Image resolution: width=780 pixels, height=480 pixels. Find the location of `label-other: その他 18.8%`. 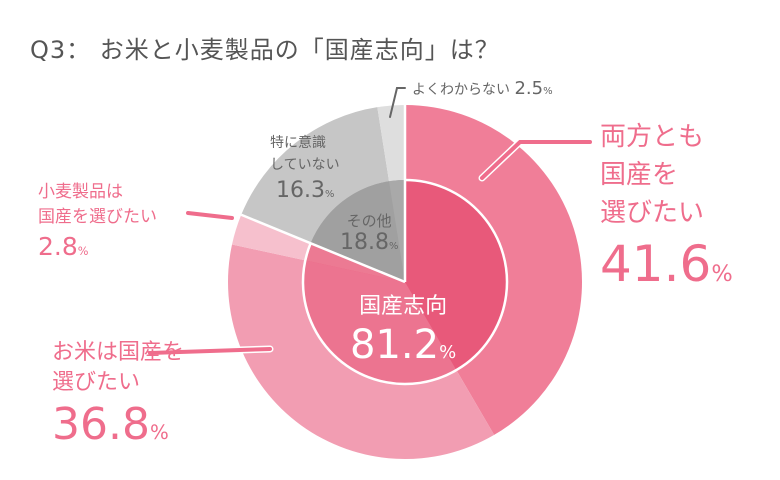

label-other: その他 18.8% is located at coordinates (369, 234).